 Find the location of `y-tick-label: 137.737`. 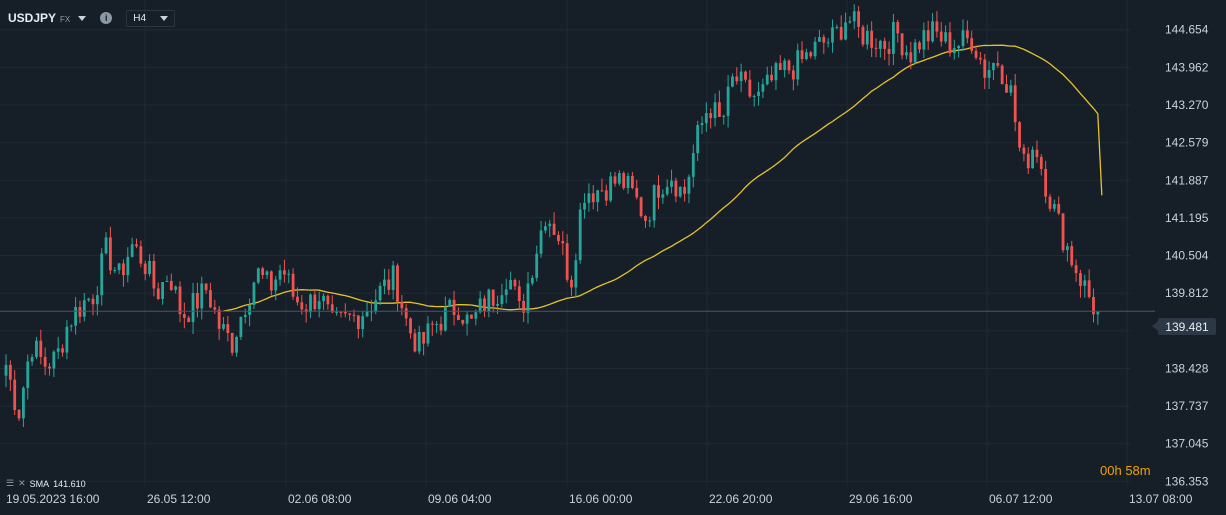

y-tick-label: 137.737 is located at coordinates (1187, 406).